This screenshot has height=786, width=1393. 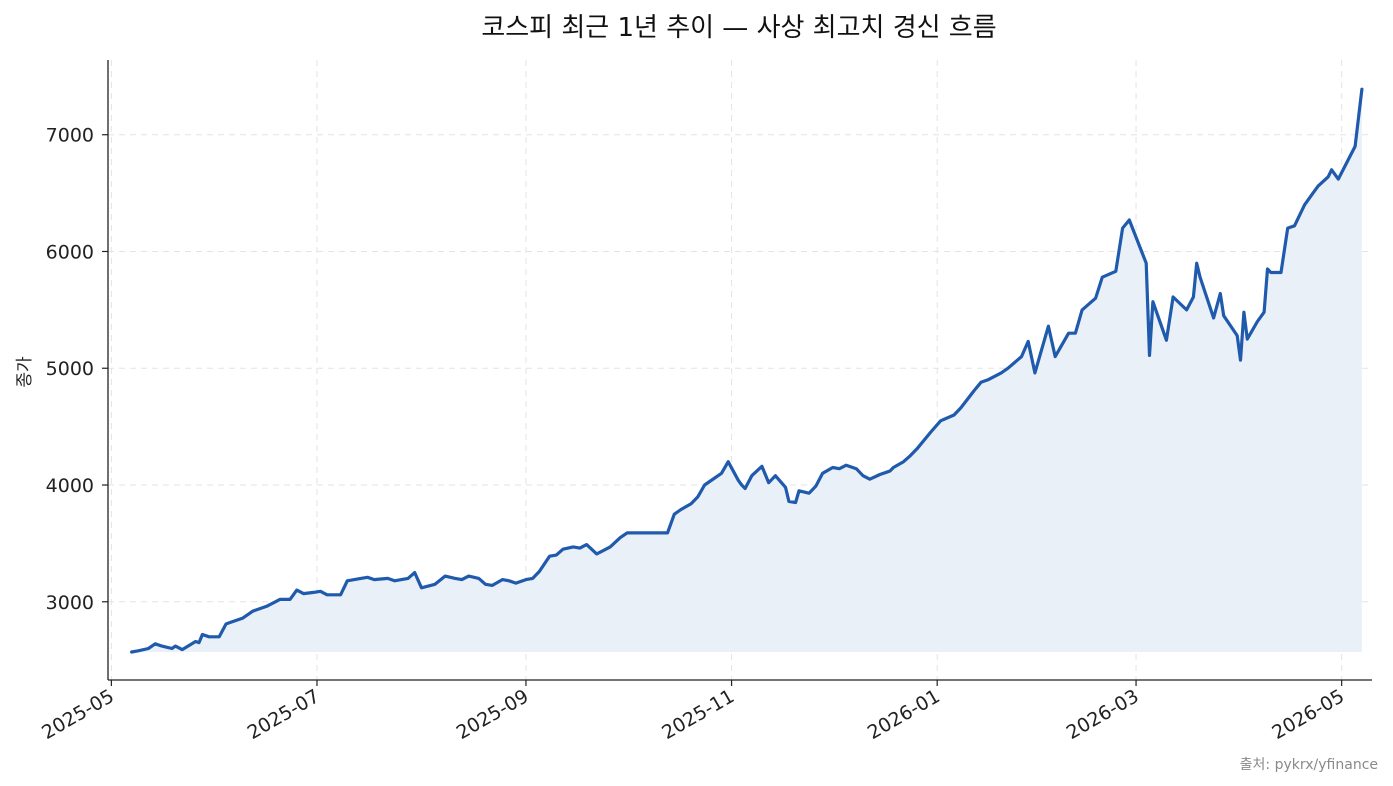 I want to click on x-tick-label: 2026-01, so click(x=904, y=714).